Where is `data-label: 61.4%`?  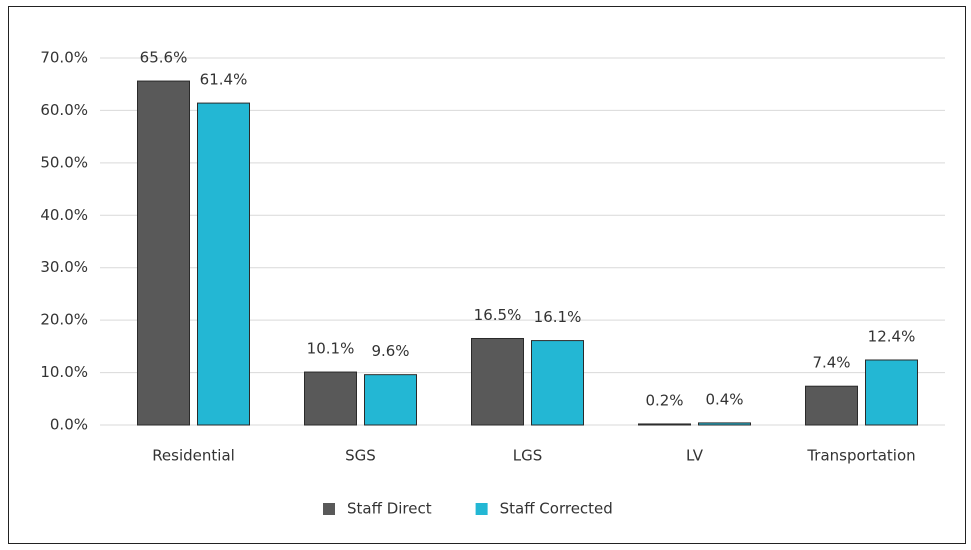 data-label: 61.4% is located at coordinates (224, 80).